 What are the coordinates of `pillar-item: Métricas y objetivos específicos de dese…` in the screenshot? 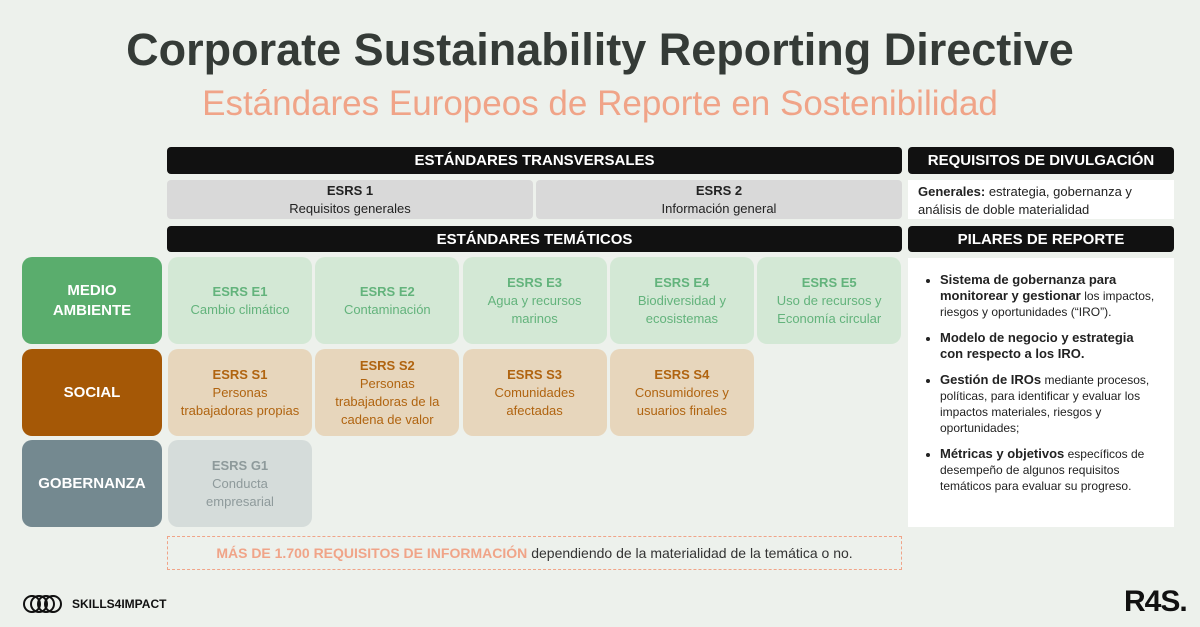 It's located at (1050, 470).